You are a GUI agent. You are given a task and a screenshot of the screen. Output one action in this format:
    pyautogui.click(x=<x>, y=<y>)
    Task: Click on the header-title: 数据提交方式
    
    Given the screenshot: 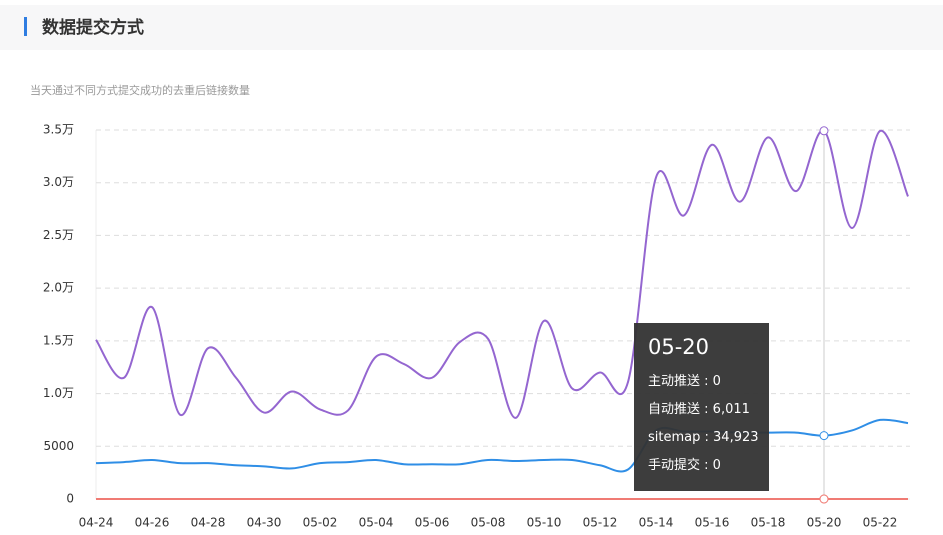 What is the action you would take?
    pyautogui.click(x=93, y=27)
    